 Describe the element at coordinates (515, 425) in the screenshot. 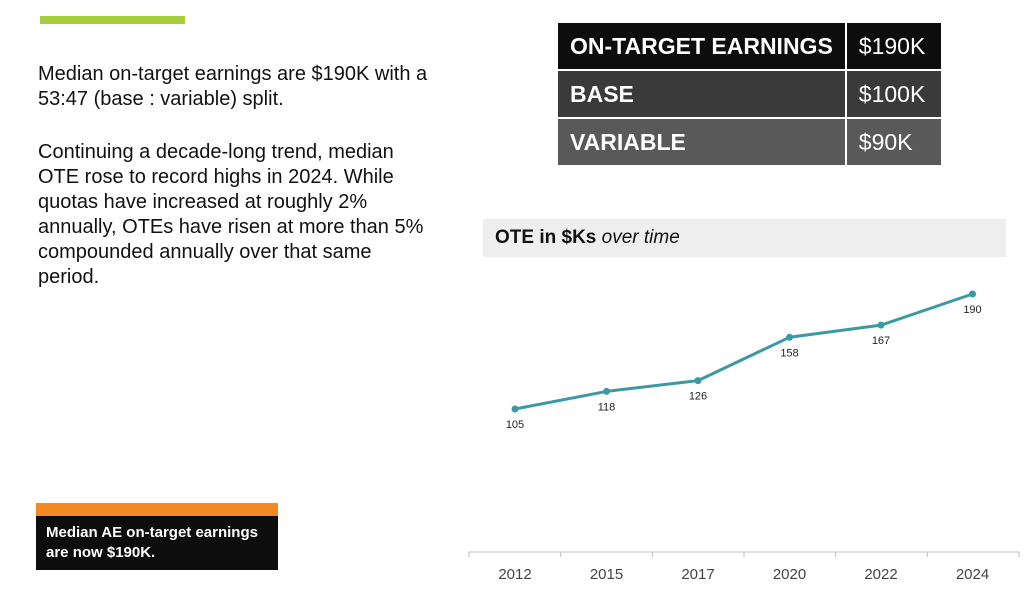

I see `data-label: 105` at that location.